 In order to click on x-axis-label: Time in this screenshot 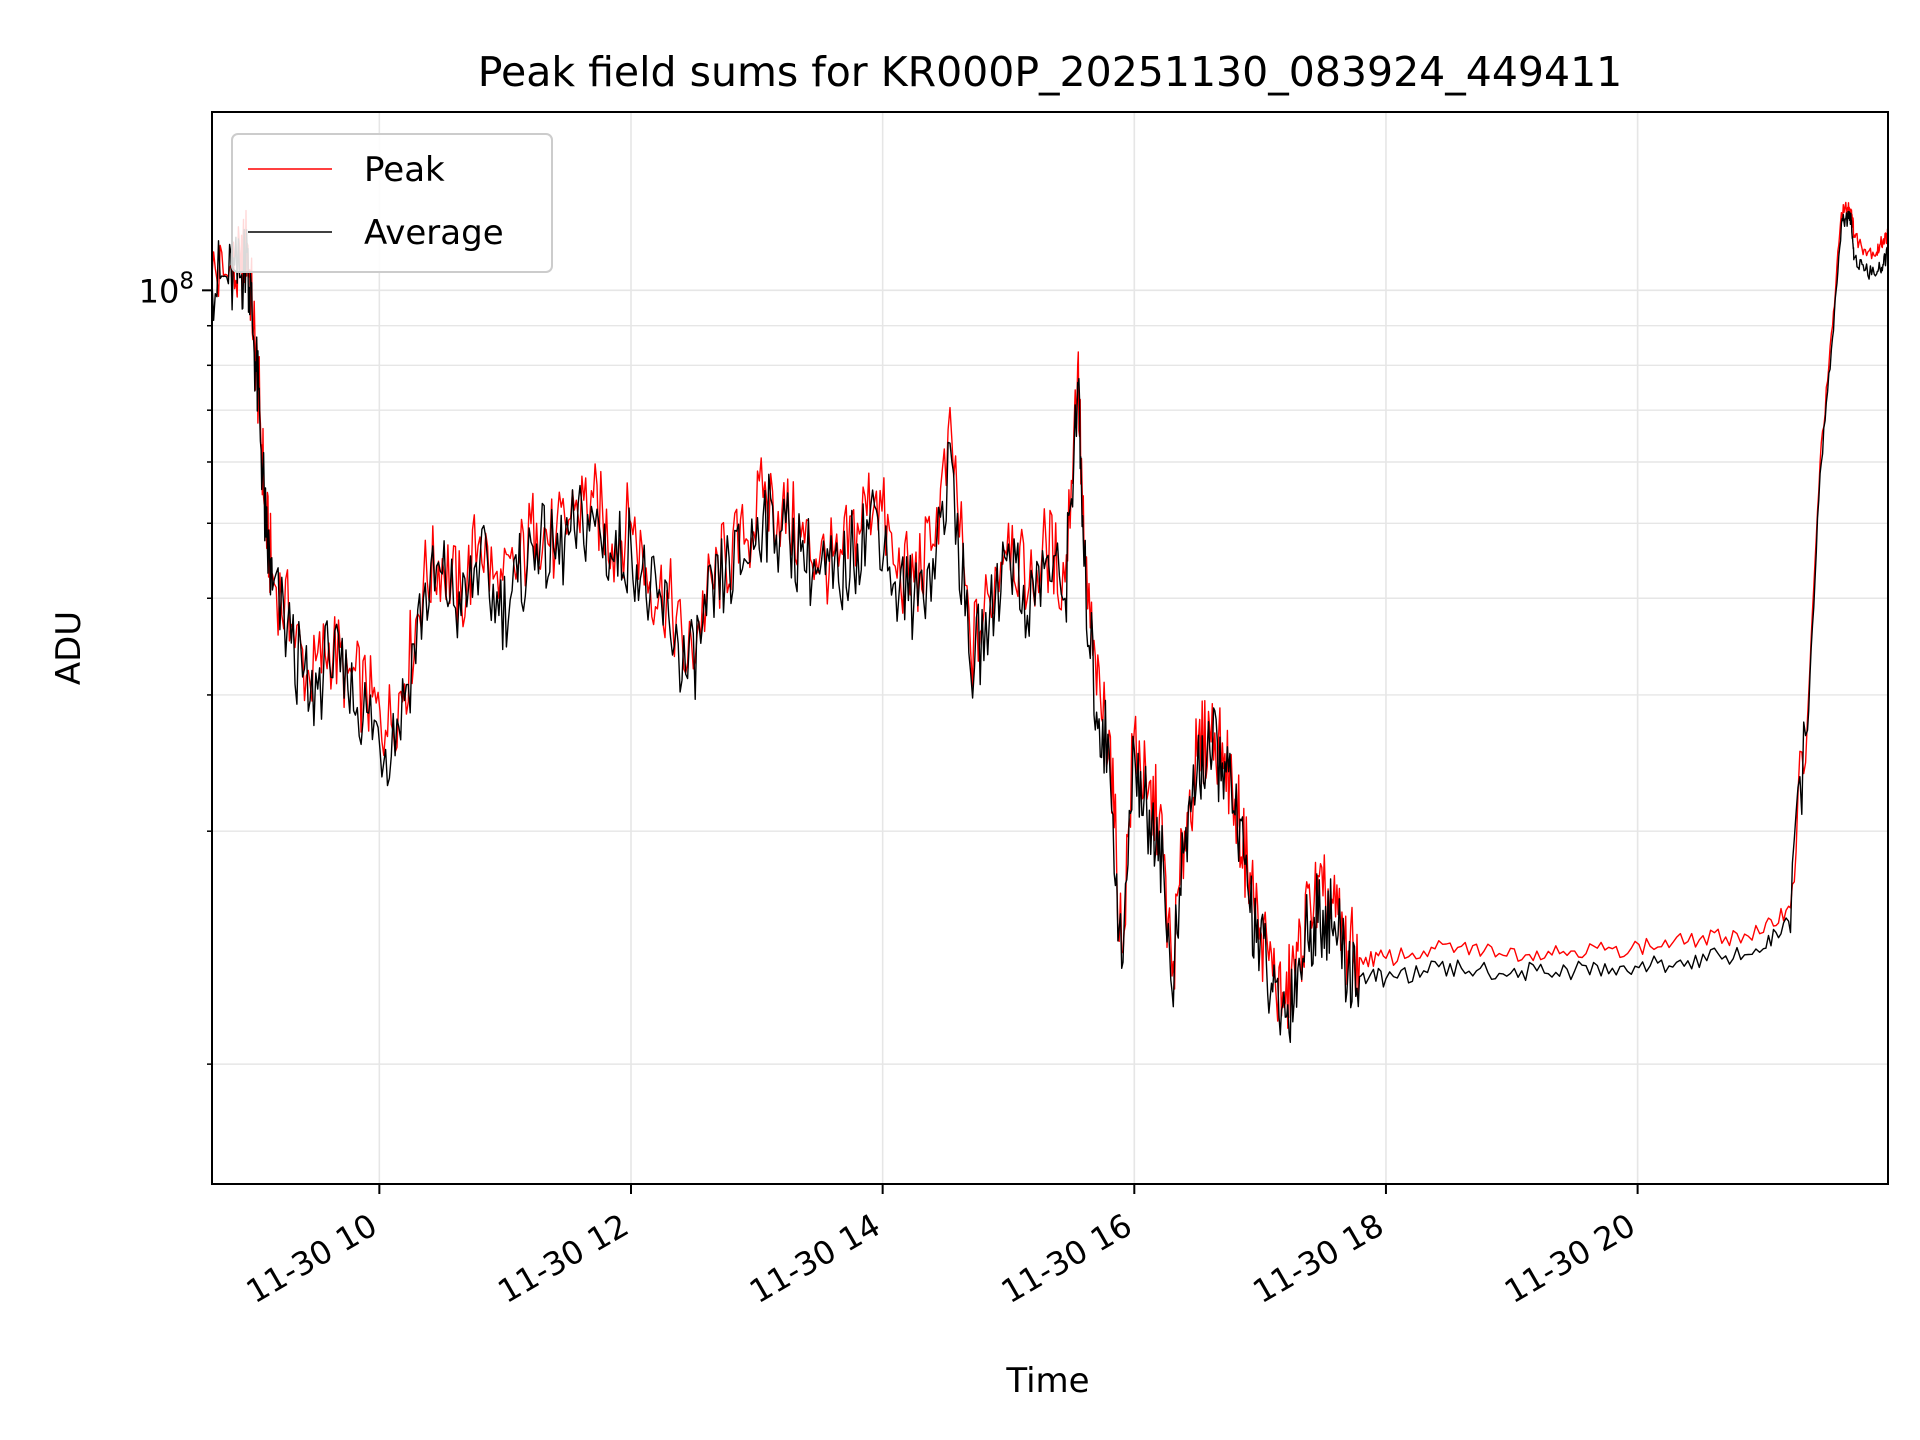, I will do `click(1047, 1381)`.